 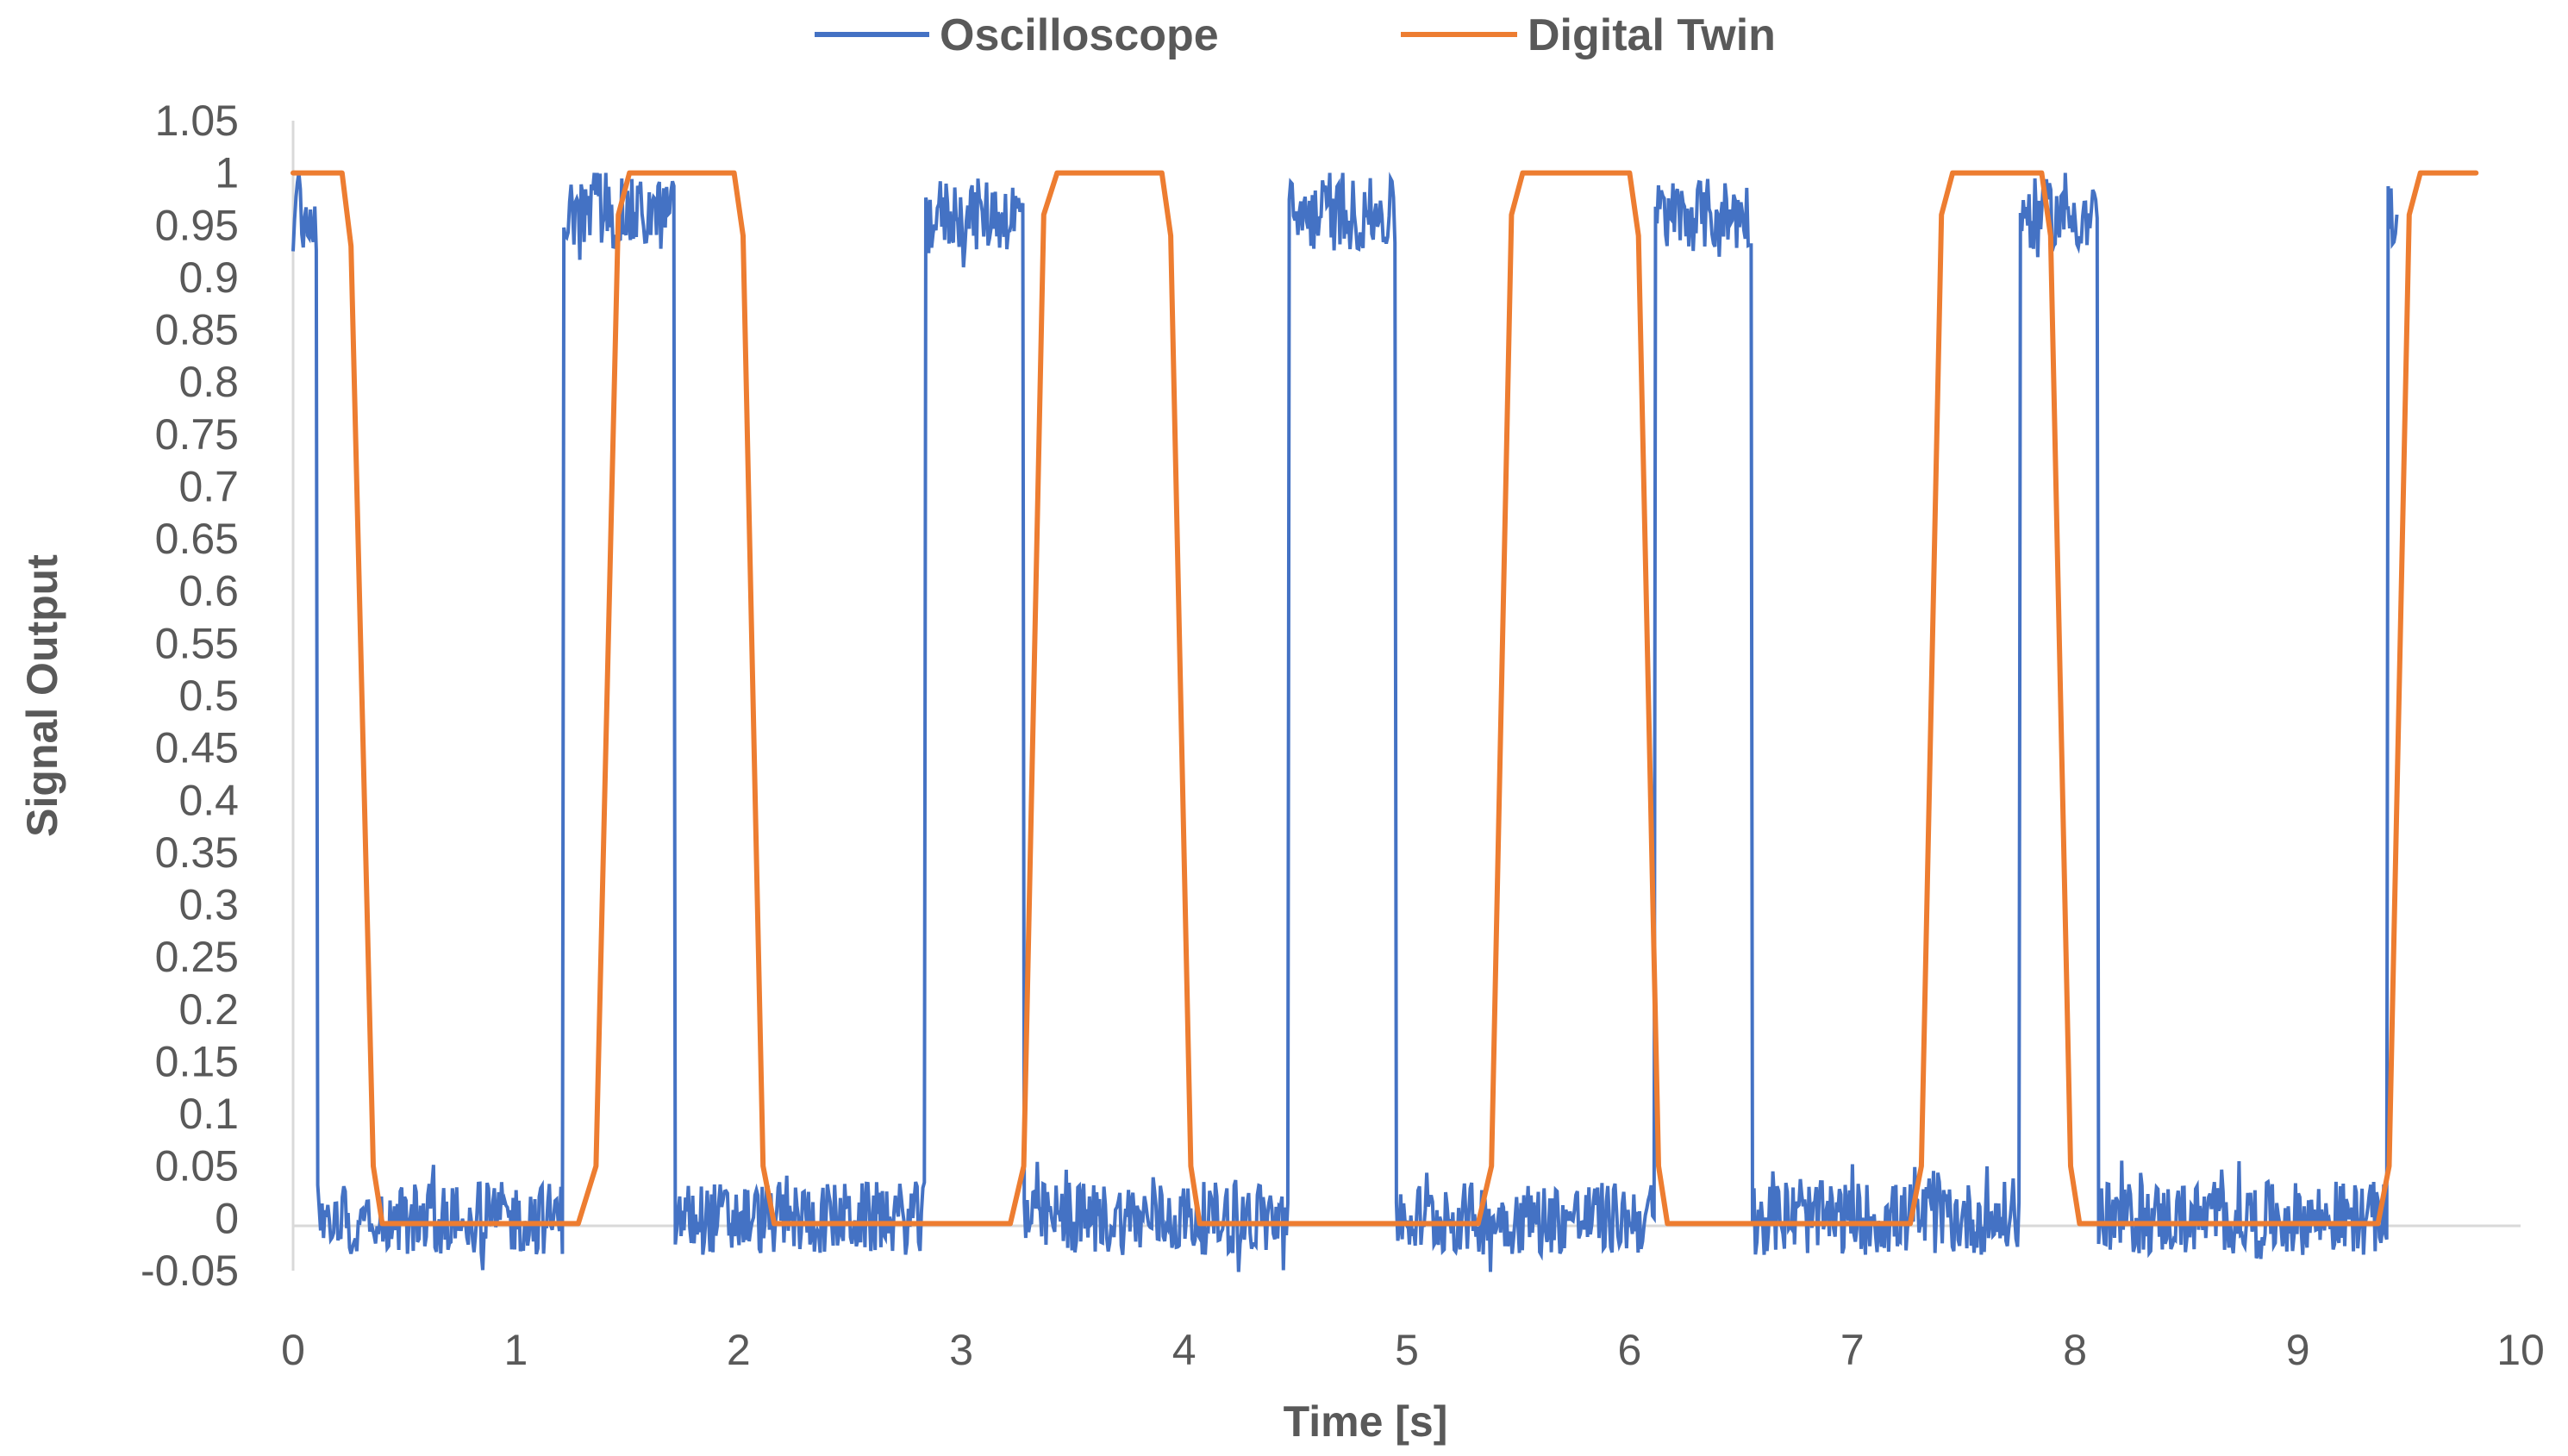 What do you see at coordinates (197, 435) in the screenshot?
I see `y-tick-label: 0.75` at bounding box center [197, 435].